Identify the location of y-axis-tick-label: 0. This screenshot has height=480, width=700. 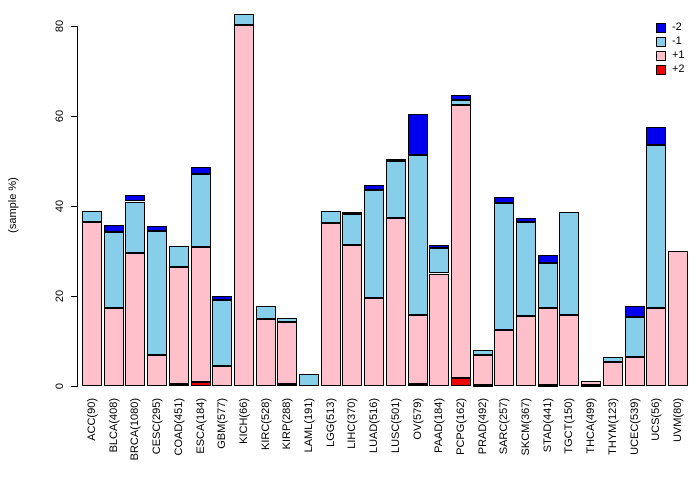
(60, 386).